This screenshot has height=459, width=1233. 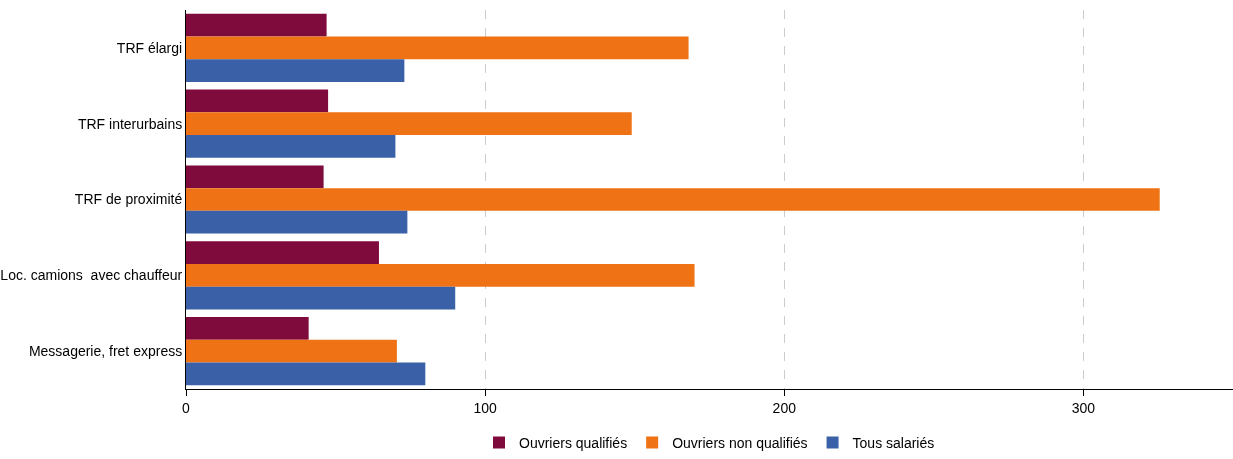 I want to click on y-tick-label: TRF interurbains, so click(x=130, y=123).